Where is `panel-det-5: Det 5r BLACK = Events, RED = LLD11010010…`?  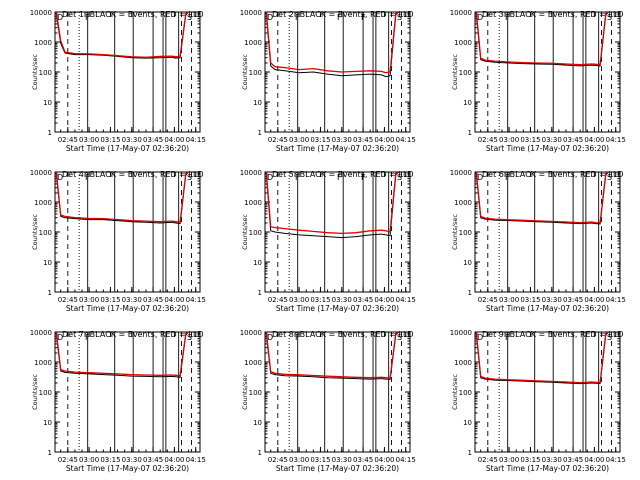
panel-det-5: Det 5r BLACK = Events, RED = LLD11010010… is located at coordinates (328, 241).